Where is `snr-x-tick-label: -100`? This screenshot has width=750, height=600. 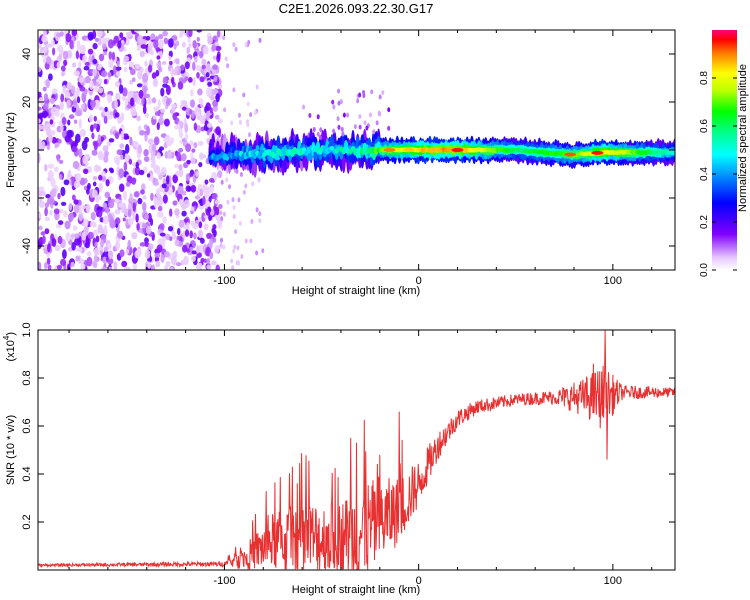 snr-x-tick-label: -100 is located at coordinates (224, 581).